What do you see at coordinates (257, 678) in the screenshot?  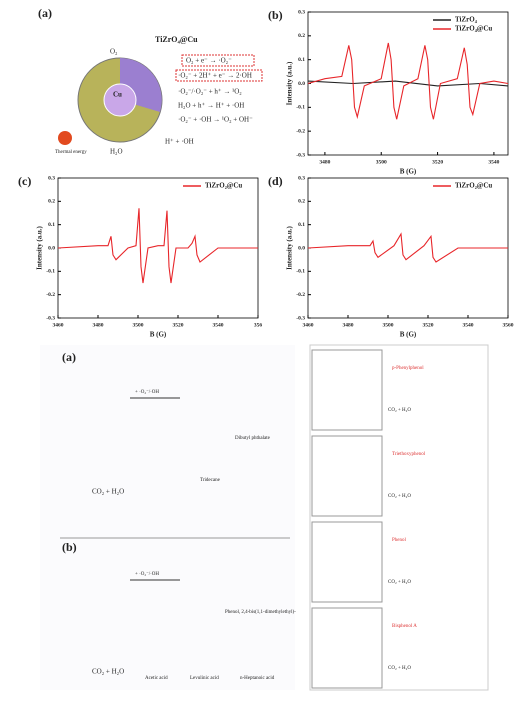 I see `compound: n-Heptanoic acid` at bounding box center [257, 678].